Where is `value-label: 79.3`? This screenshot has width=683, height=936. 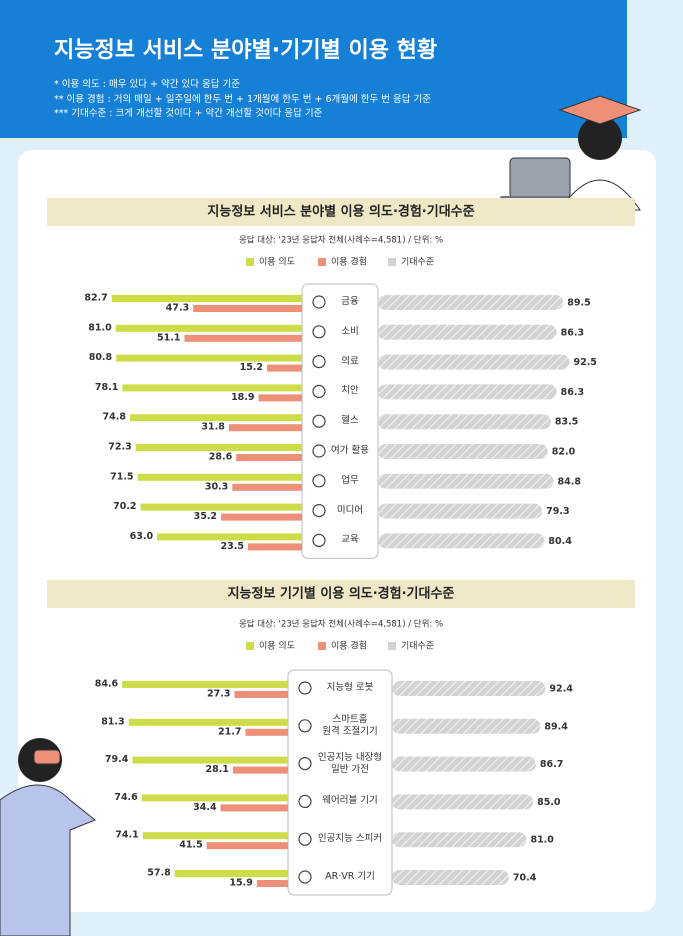
value-label: 79.3 is located at coordinates (557, 511).